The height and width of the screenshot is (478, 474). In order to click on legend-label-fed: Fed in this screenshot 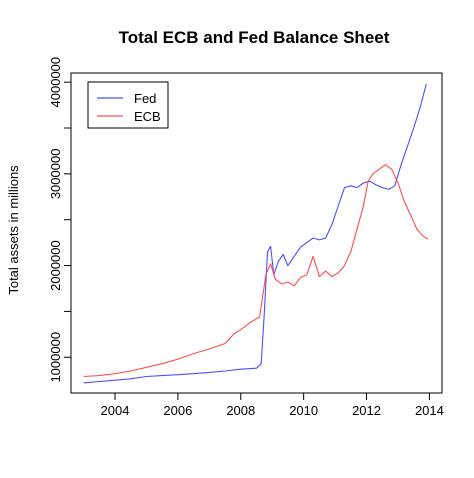, I will do `click(145, 98)`.